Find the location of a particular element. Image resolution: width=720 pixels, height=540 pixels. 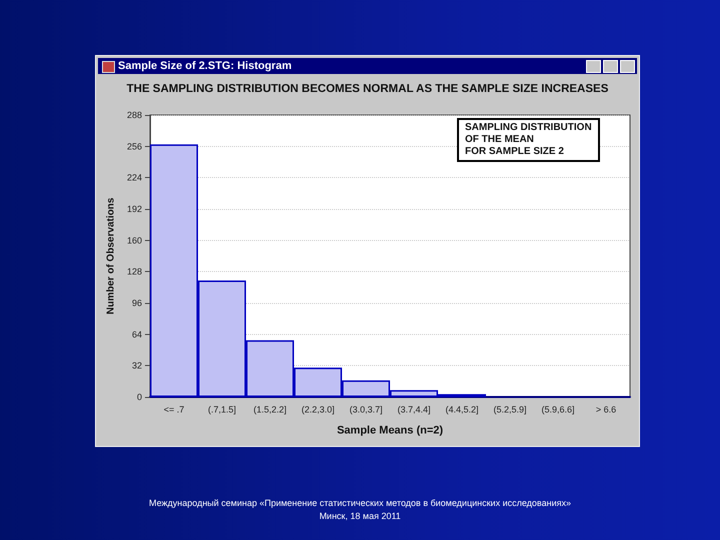

y-tick-label: 160 is located at coordinates (134, 240).